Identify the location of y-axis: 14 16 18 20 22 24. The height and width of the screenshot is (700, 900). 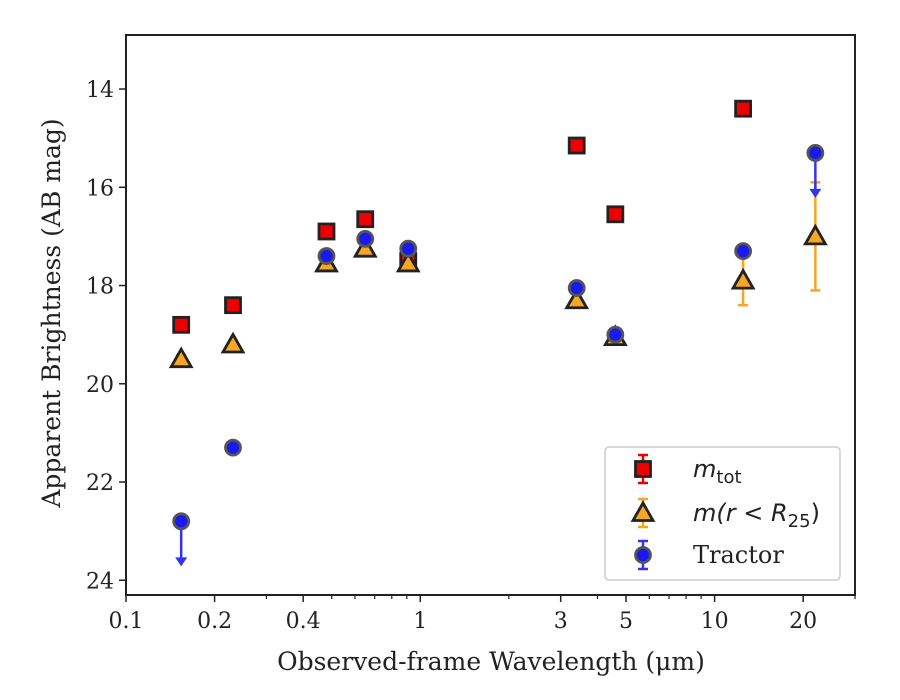
(106, 336).